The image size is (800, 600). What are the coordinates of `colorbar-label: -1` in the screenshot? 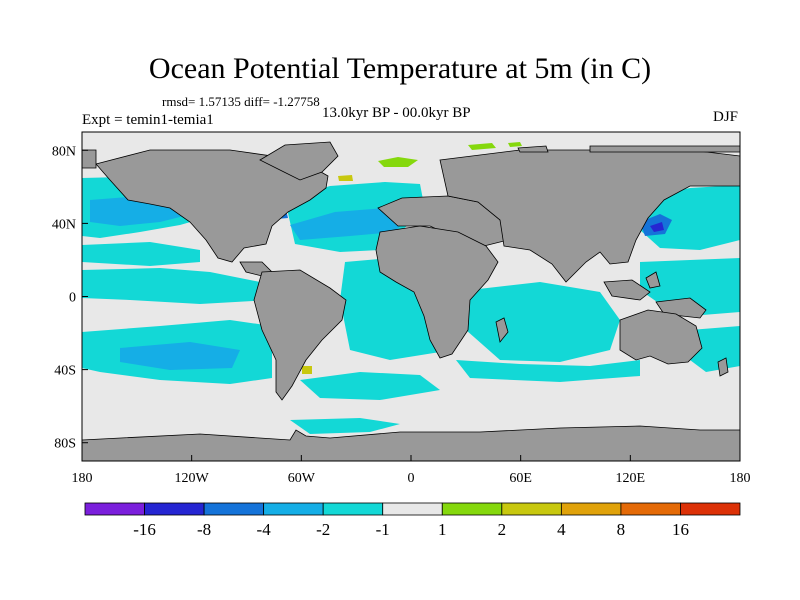 It's located at (383, 529).